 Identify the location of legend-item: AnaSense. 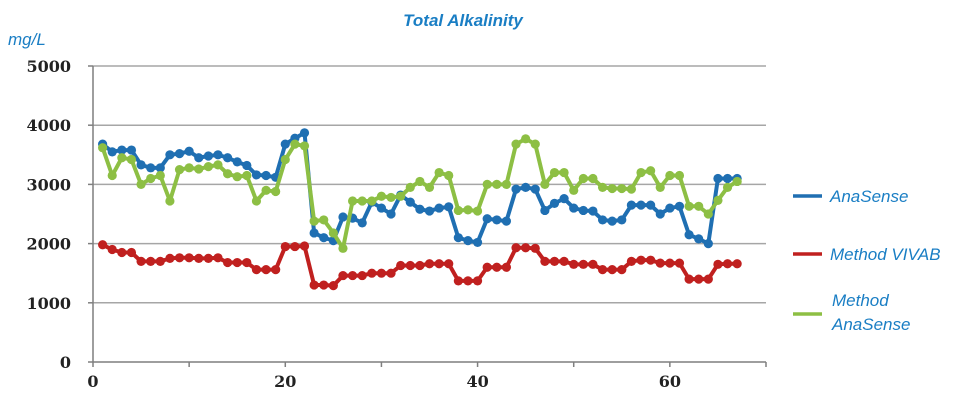
(850, 196).